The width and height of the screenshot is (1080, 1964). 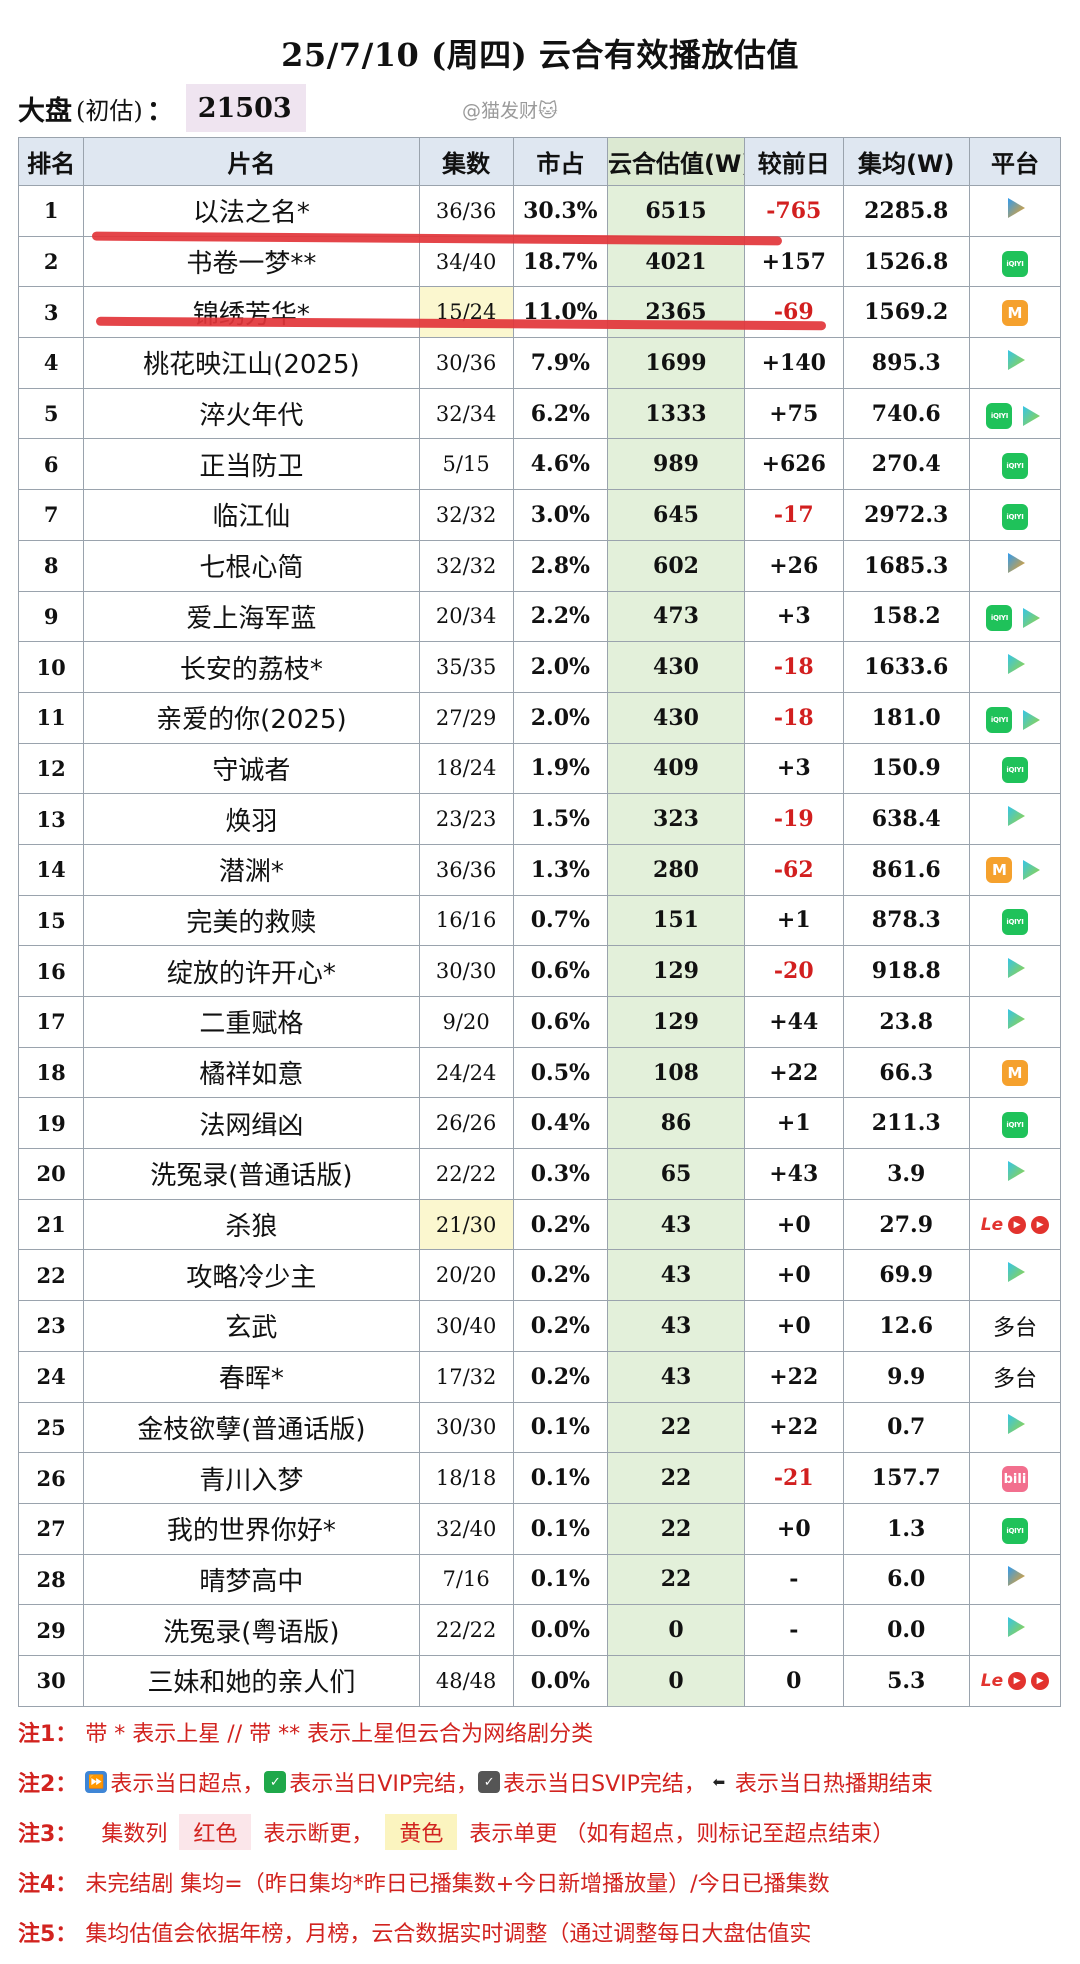 I want to click on episodes-cell: 27/29, so click(x=466, y=717).